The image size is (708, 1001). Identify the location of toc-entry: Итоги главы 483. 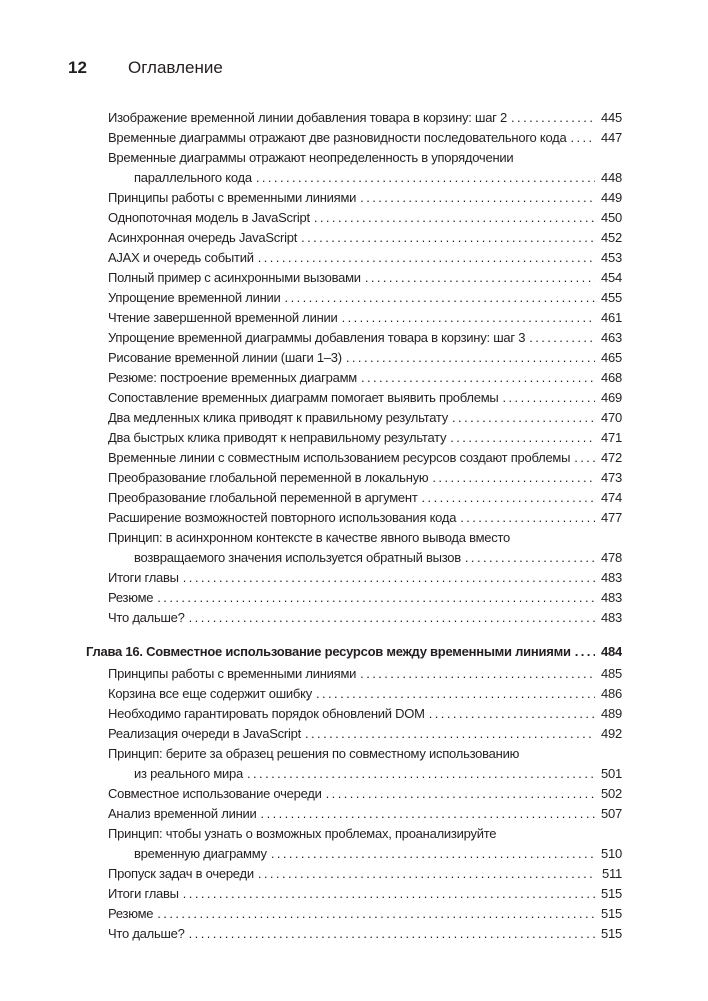
(365, 578).